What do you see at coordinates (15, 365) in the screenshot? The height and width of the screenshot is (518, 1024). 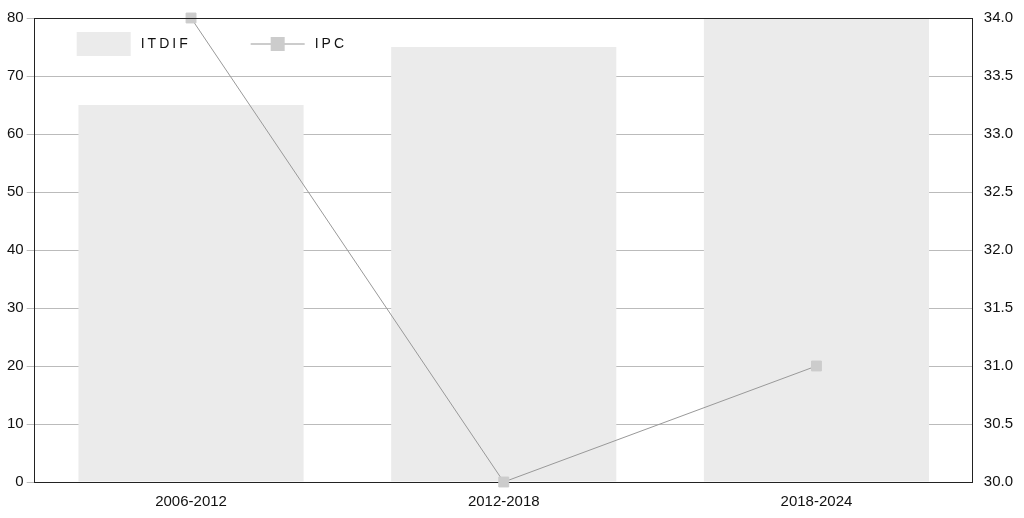 I see `y-tick-label: 20` at bounding box center [15, 365].